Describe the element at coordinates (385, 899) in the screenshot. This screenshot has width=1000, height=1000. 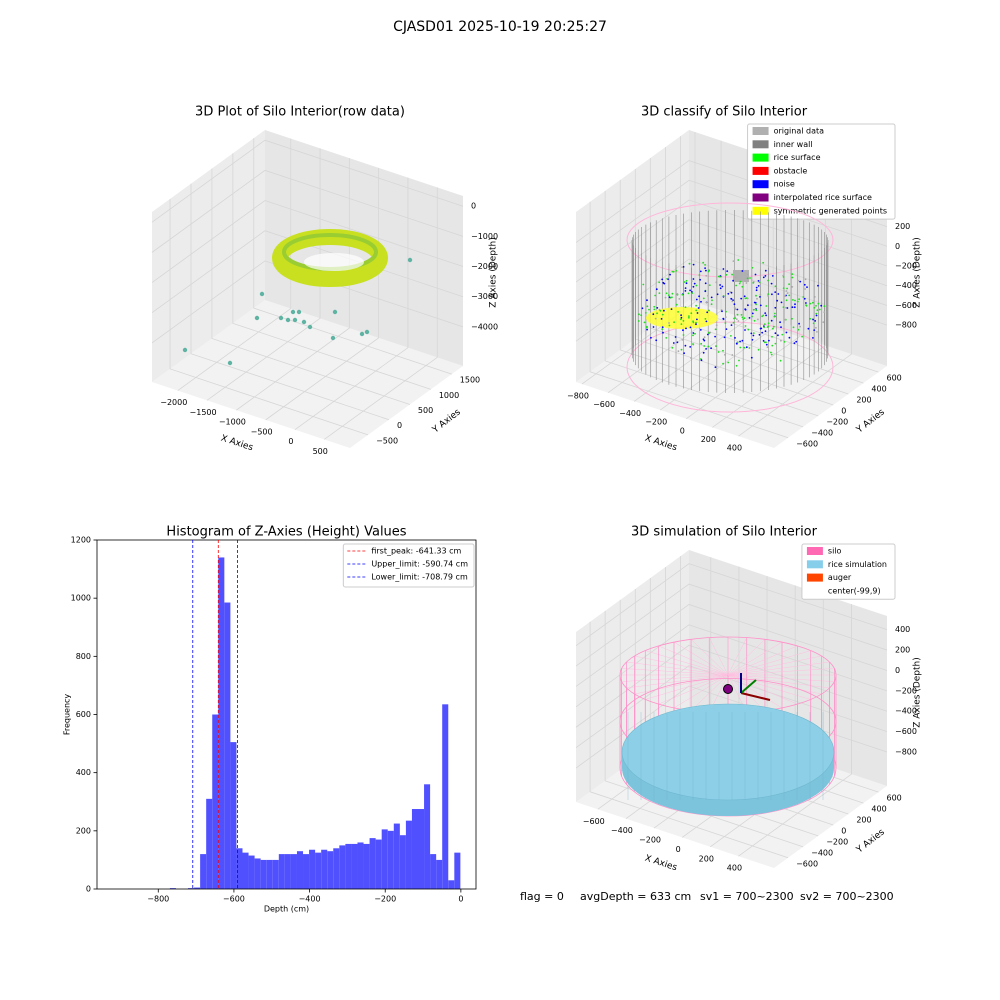
I see `x-tick-label: −200` at that location.